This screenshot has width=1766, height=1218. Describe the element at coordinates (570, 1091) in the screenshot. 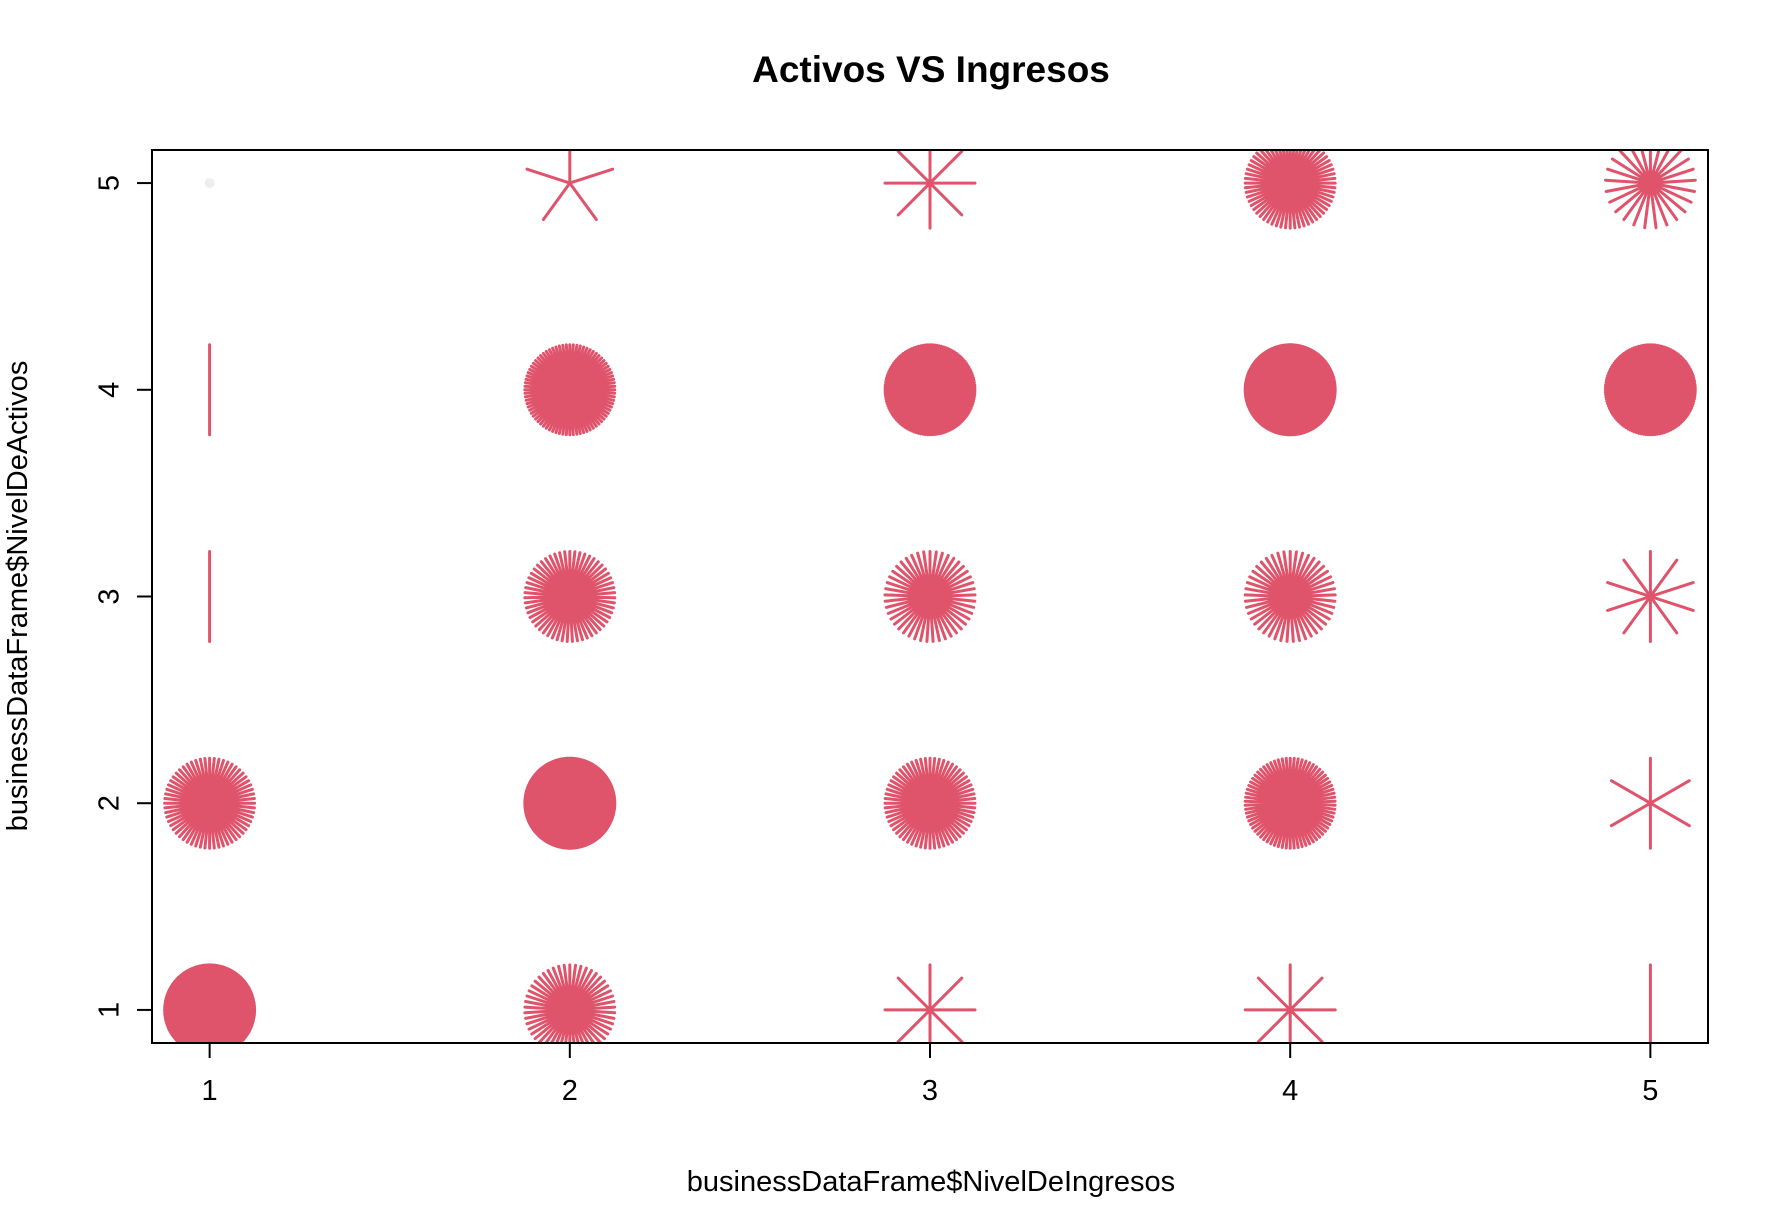

I see `x-tick-label: 2` at that location.